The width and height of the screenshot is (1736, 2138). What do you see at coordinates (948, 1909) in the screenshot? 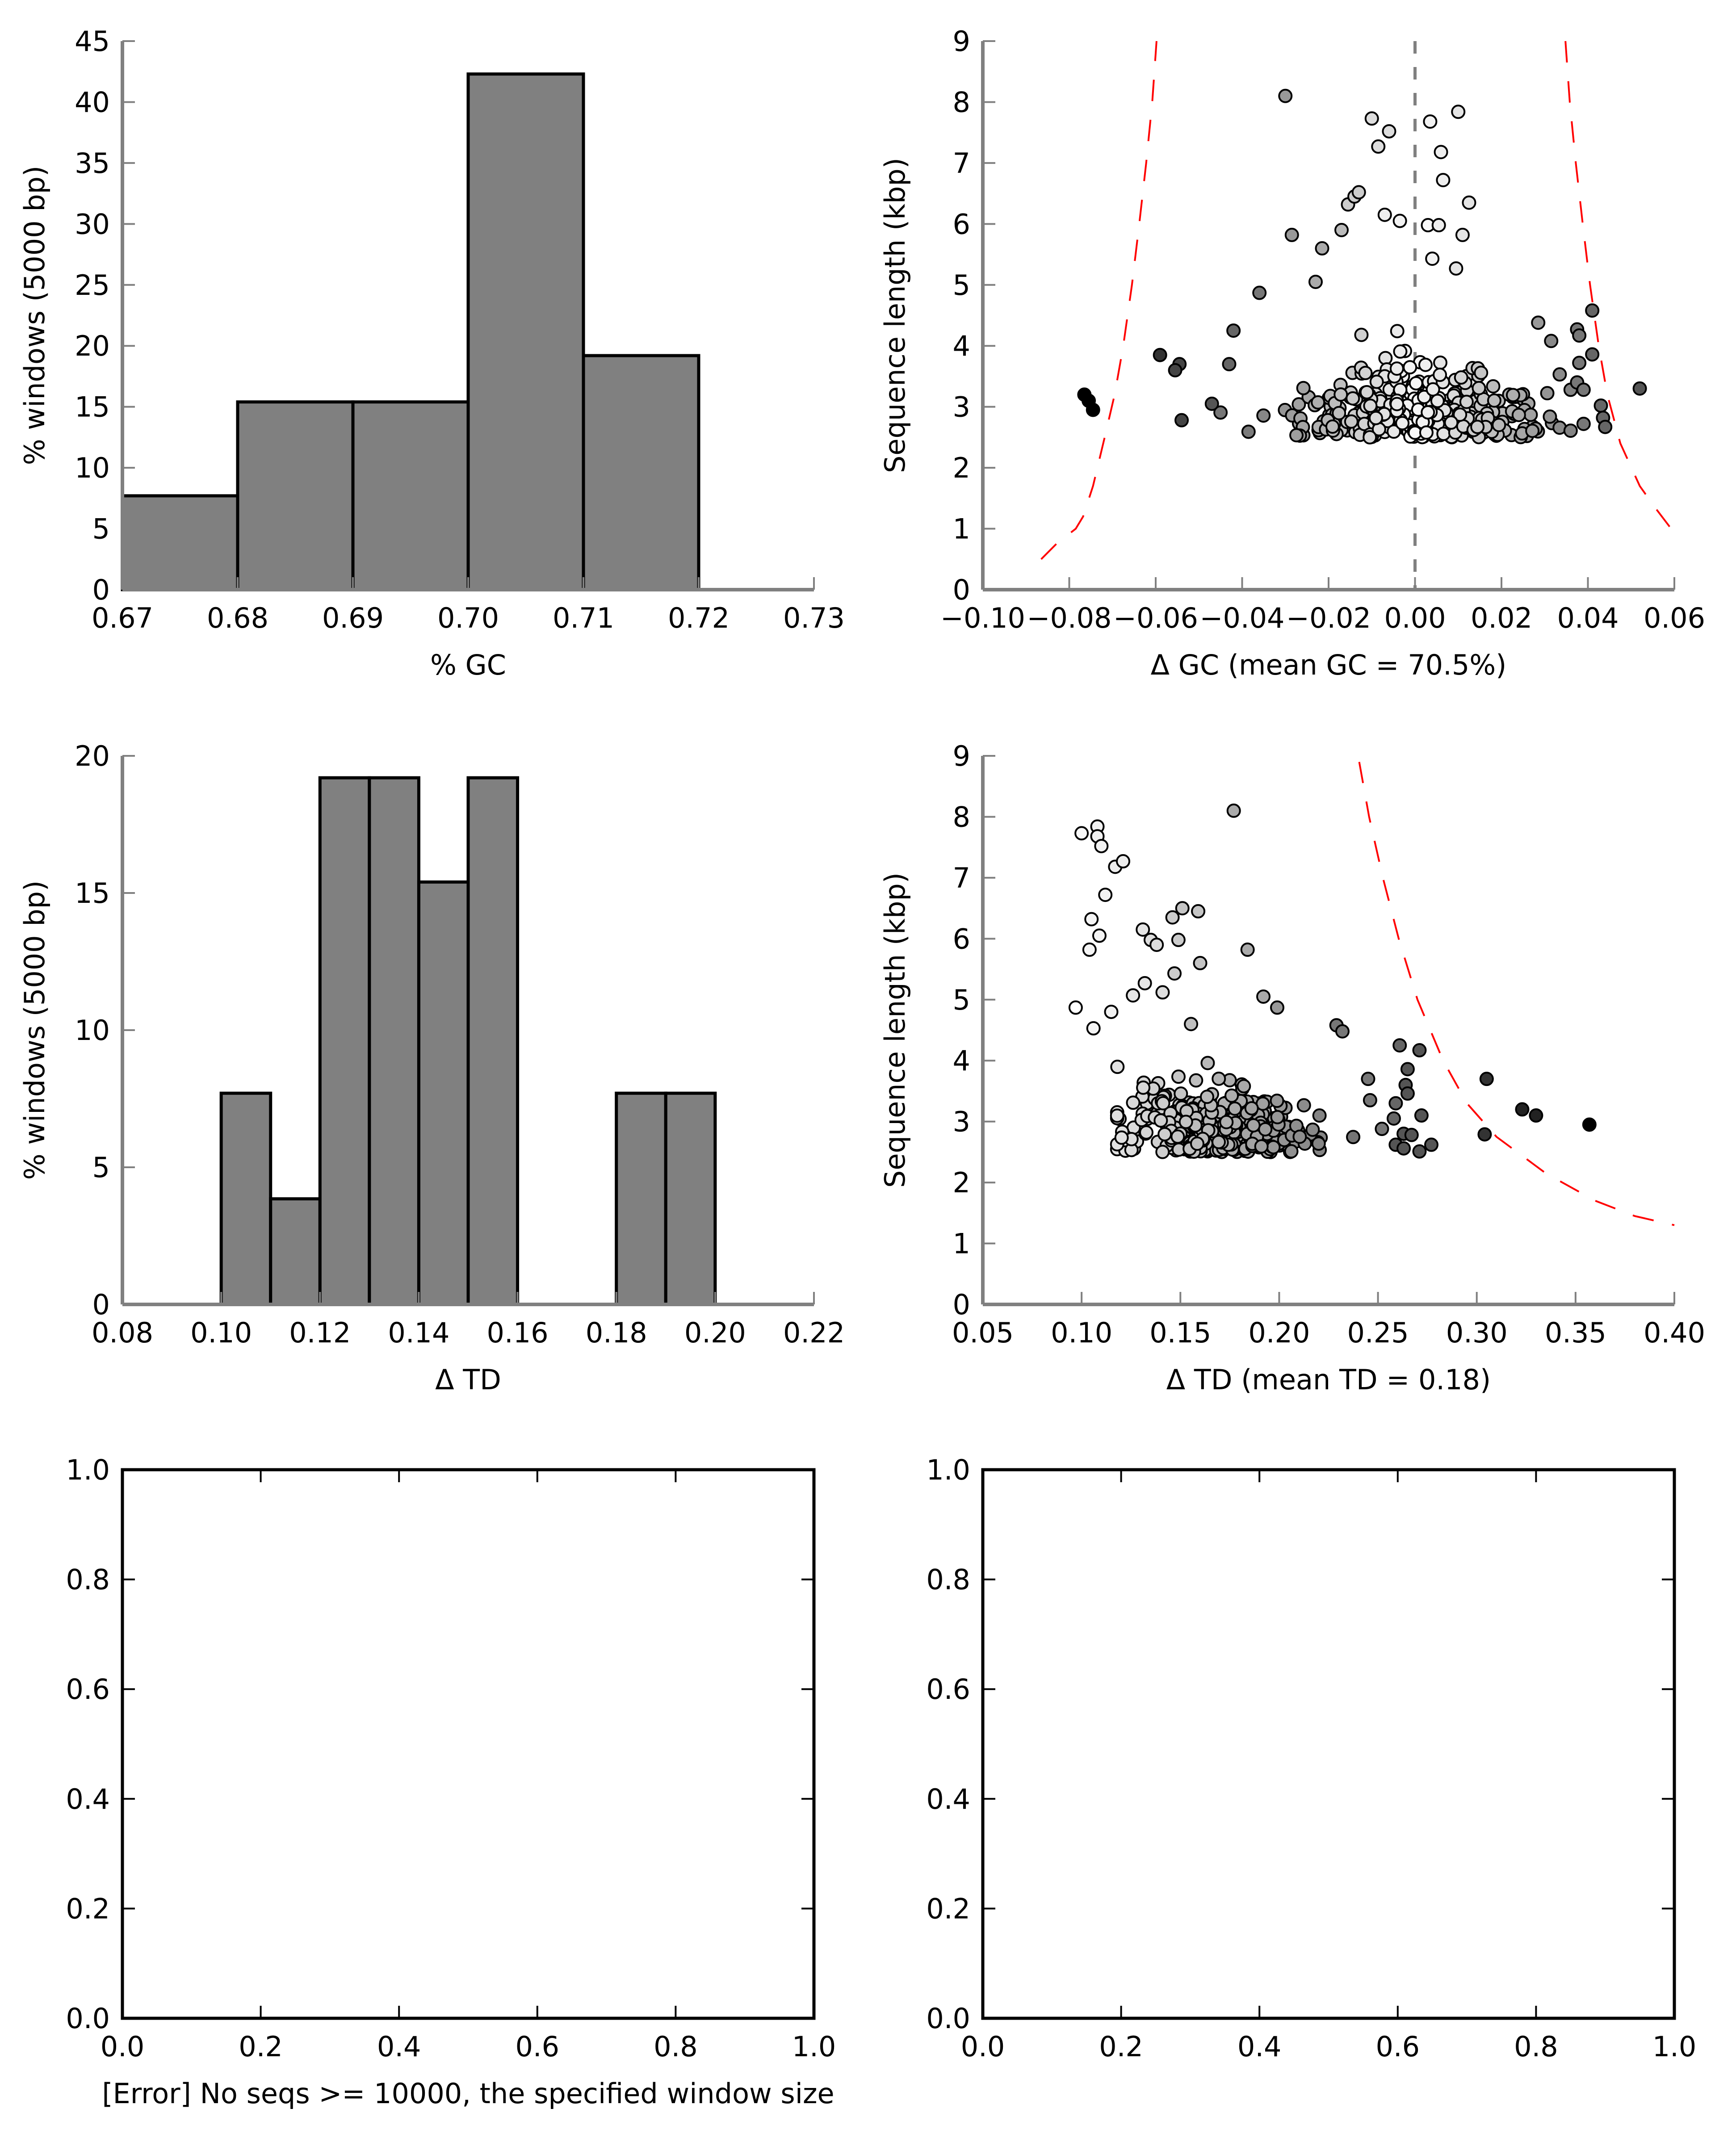
I see `y-tick-label: 0.2` at bounding box center [948, 1909].